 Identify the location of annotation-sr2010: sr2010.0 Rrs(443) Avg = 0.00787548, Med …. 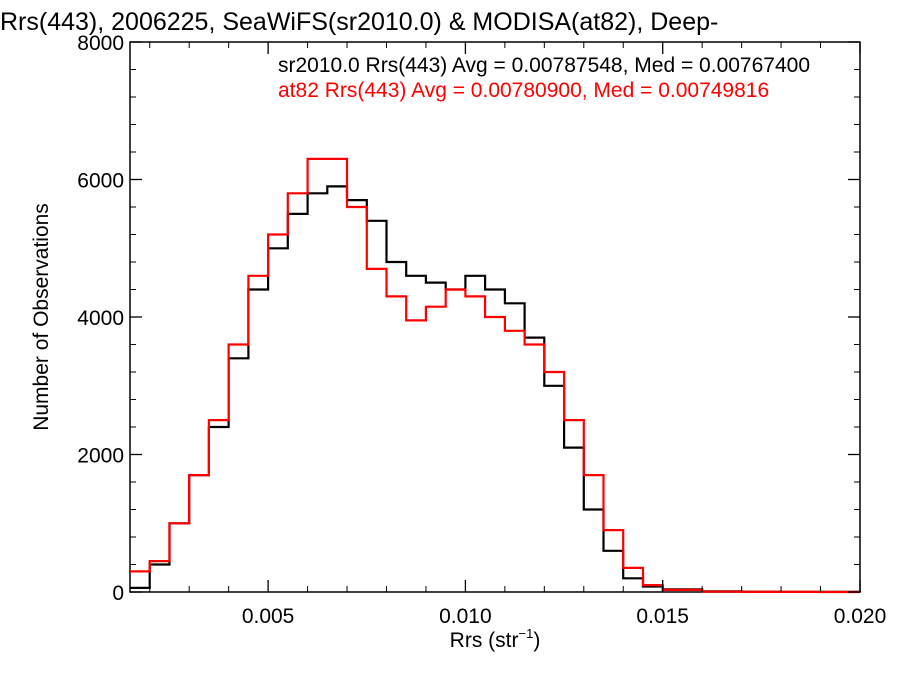
(544, 65).